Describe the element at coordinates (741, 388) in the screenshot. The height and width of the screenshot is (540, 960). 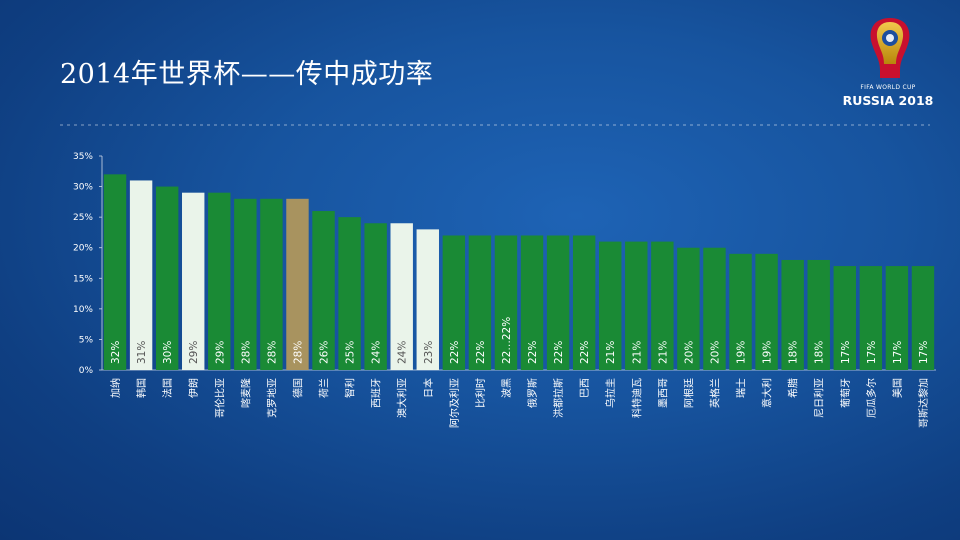
I see `category-label: 瑞士` at that location.